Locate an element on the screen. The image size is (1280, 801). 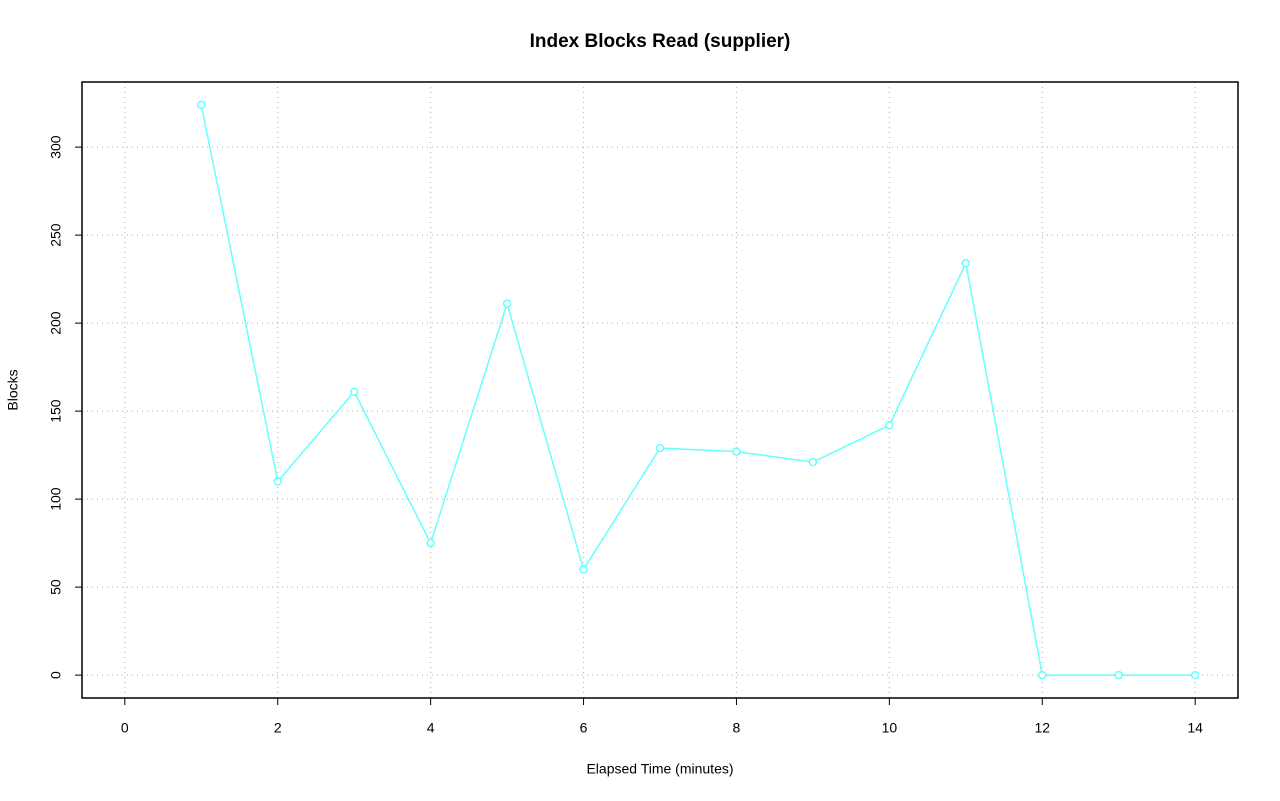
chart-title: Index Blocks Read (supplier) is located at coordinates (660, 41).